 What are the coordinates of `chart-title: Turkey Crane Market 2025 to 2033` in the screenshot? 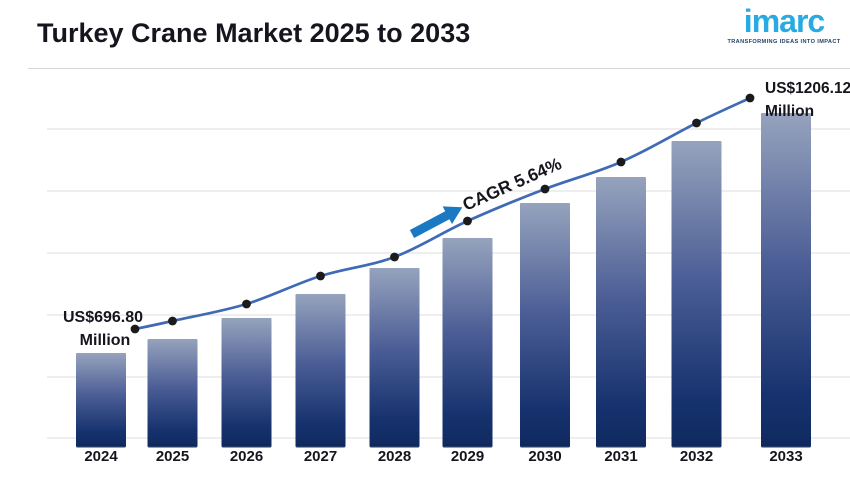 It's located at (254, 33).